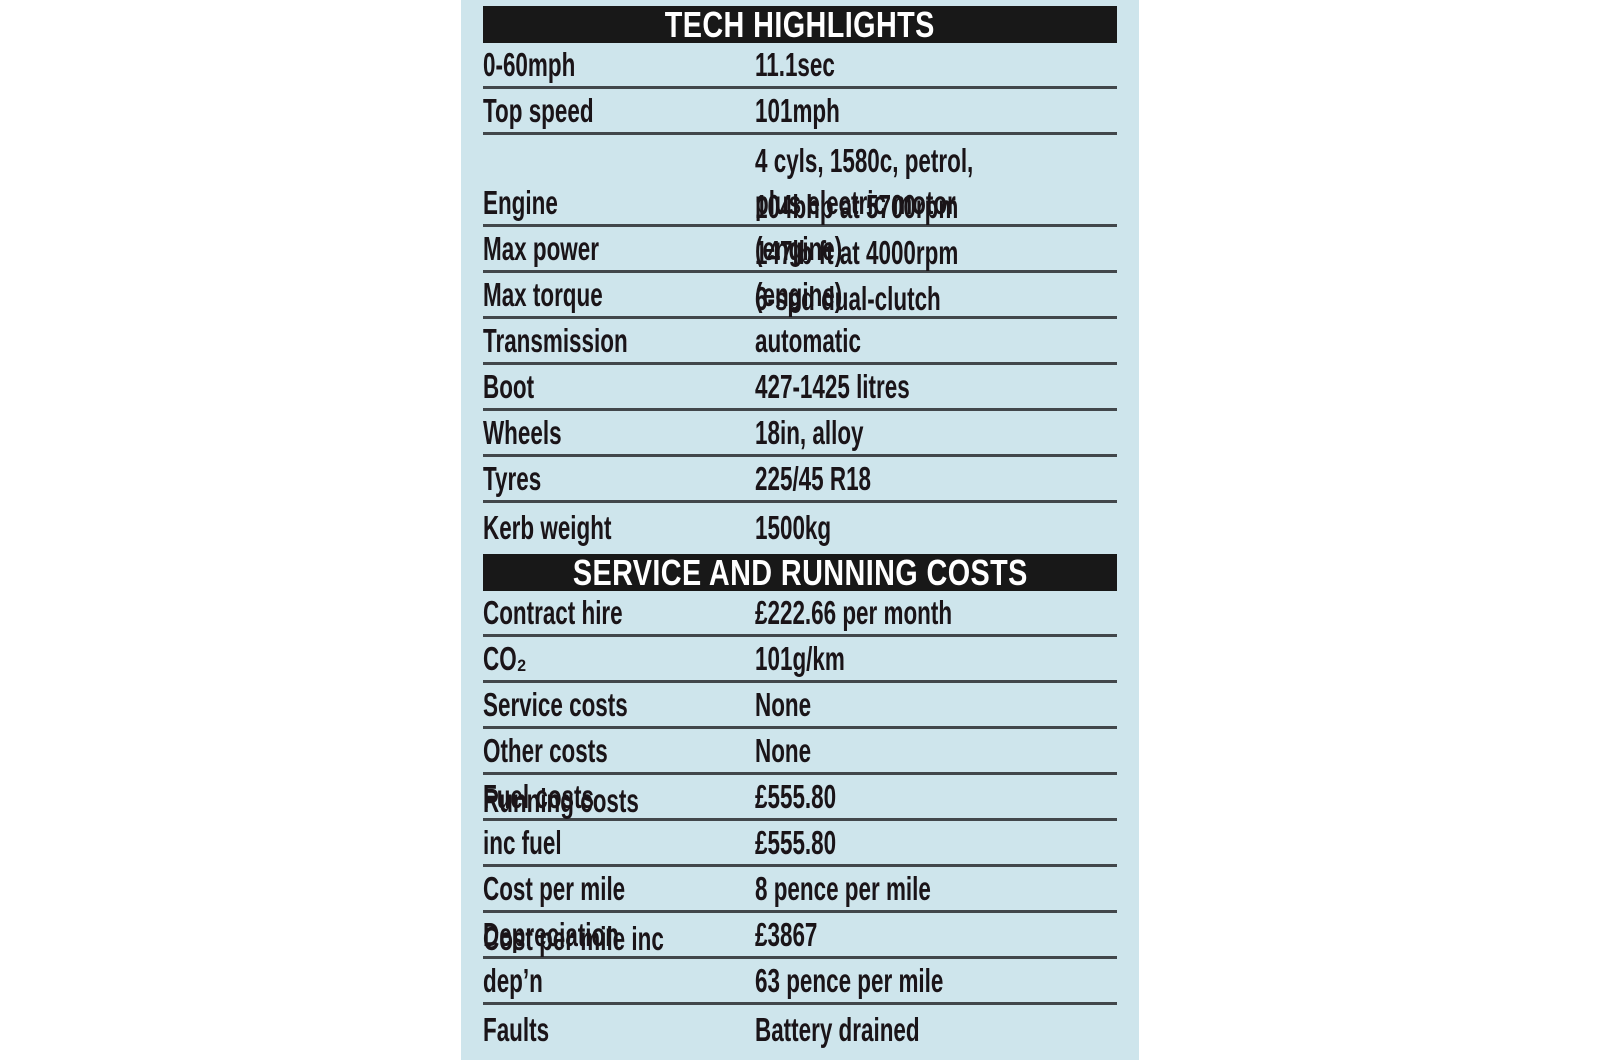 This screenshot has height=1060, width=1600. I want to click on spec-value-cell: 63 pence per mile, so click(936, 981).